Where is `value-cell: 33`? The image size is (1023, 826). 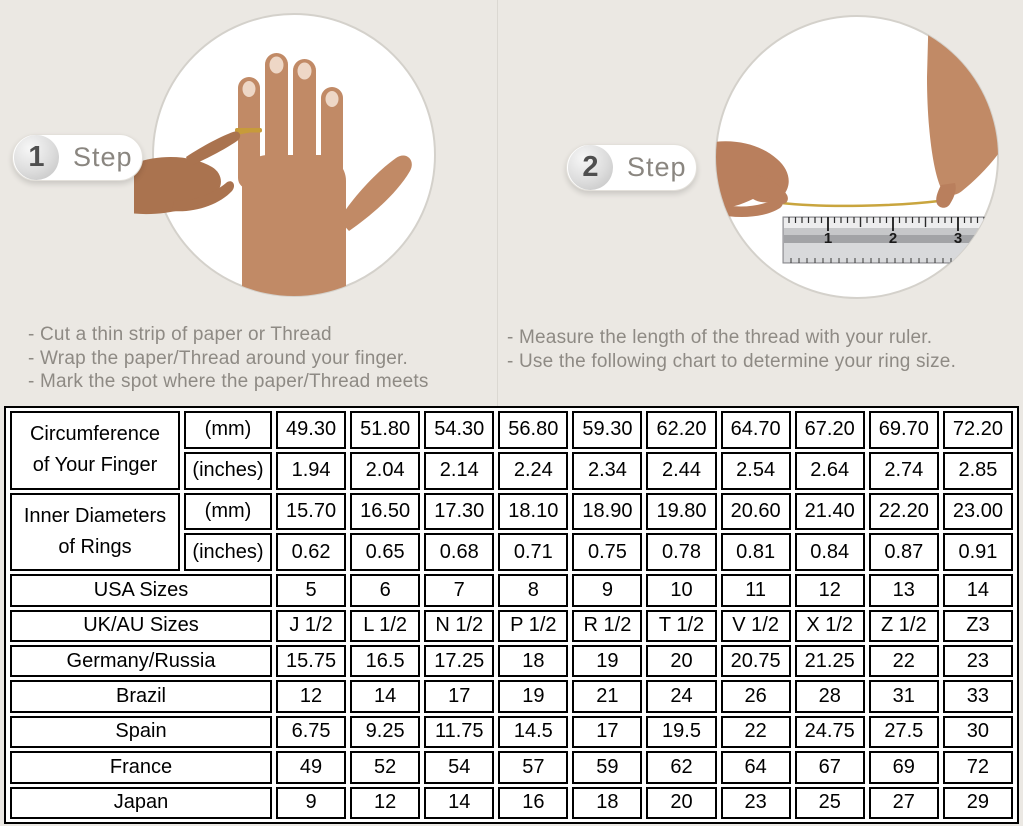
value-cell: 33 is located at coordinates (977, 696).